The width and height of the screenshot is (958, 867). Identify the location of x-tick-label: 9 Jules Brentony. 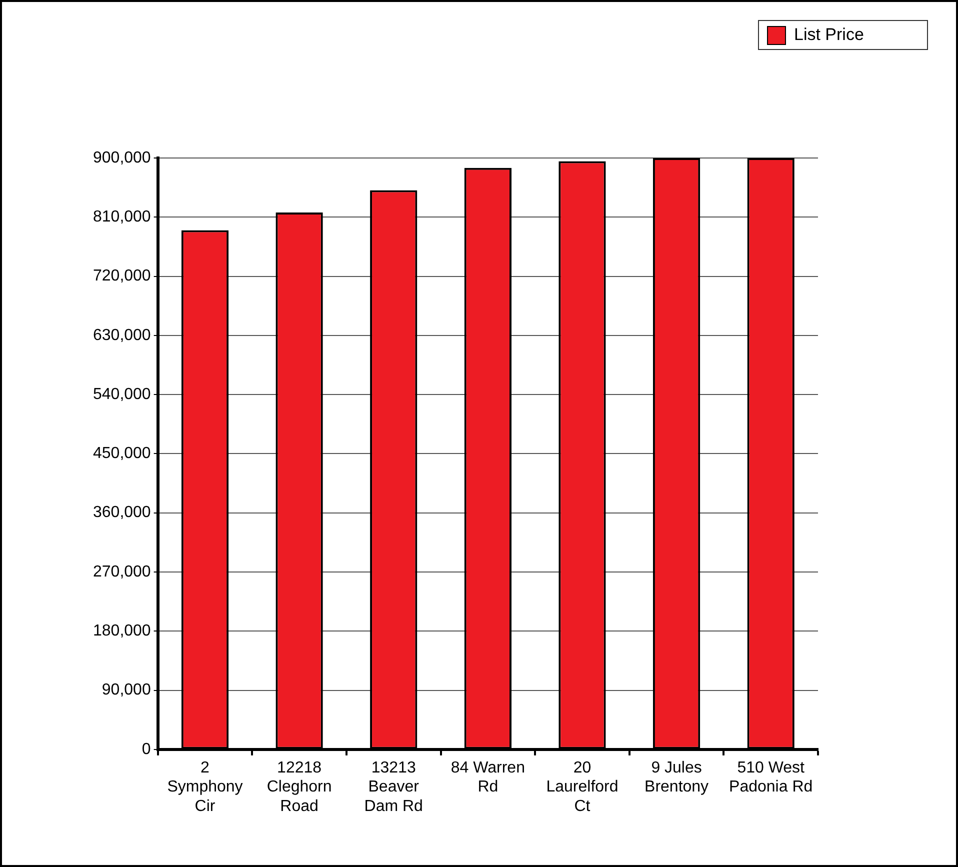
(676, 777).